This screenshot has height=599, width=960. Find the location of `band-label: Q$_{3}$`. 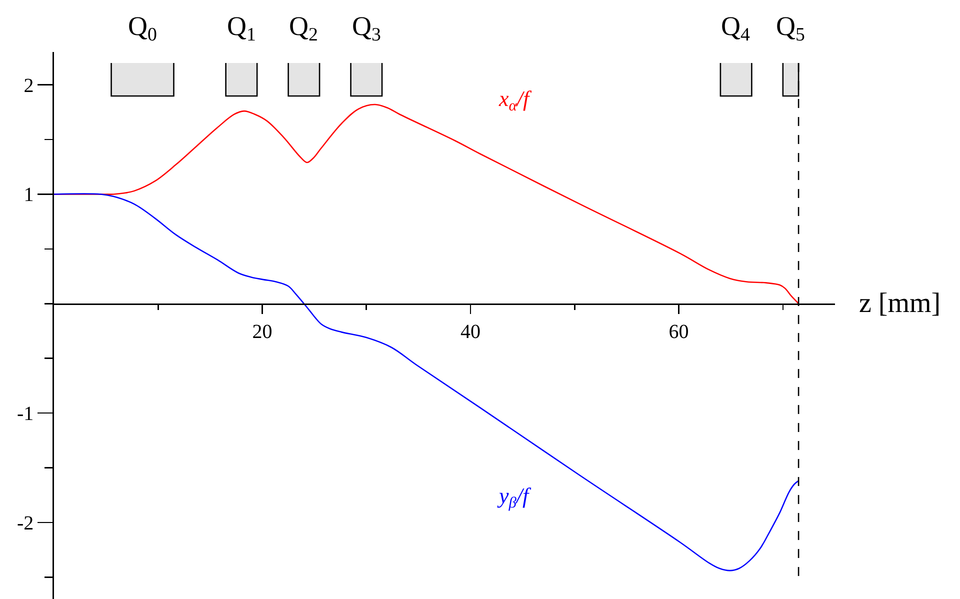

band-label: Q$_{3}$ is located at coordinates (366, 28).